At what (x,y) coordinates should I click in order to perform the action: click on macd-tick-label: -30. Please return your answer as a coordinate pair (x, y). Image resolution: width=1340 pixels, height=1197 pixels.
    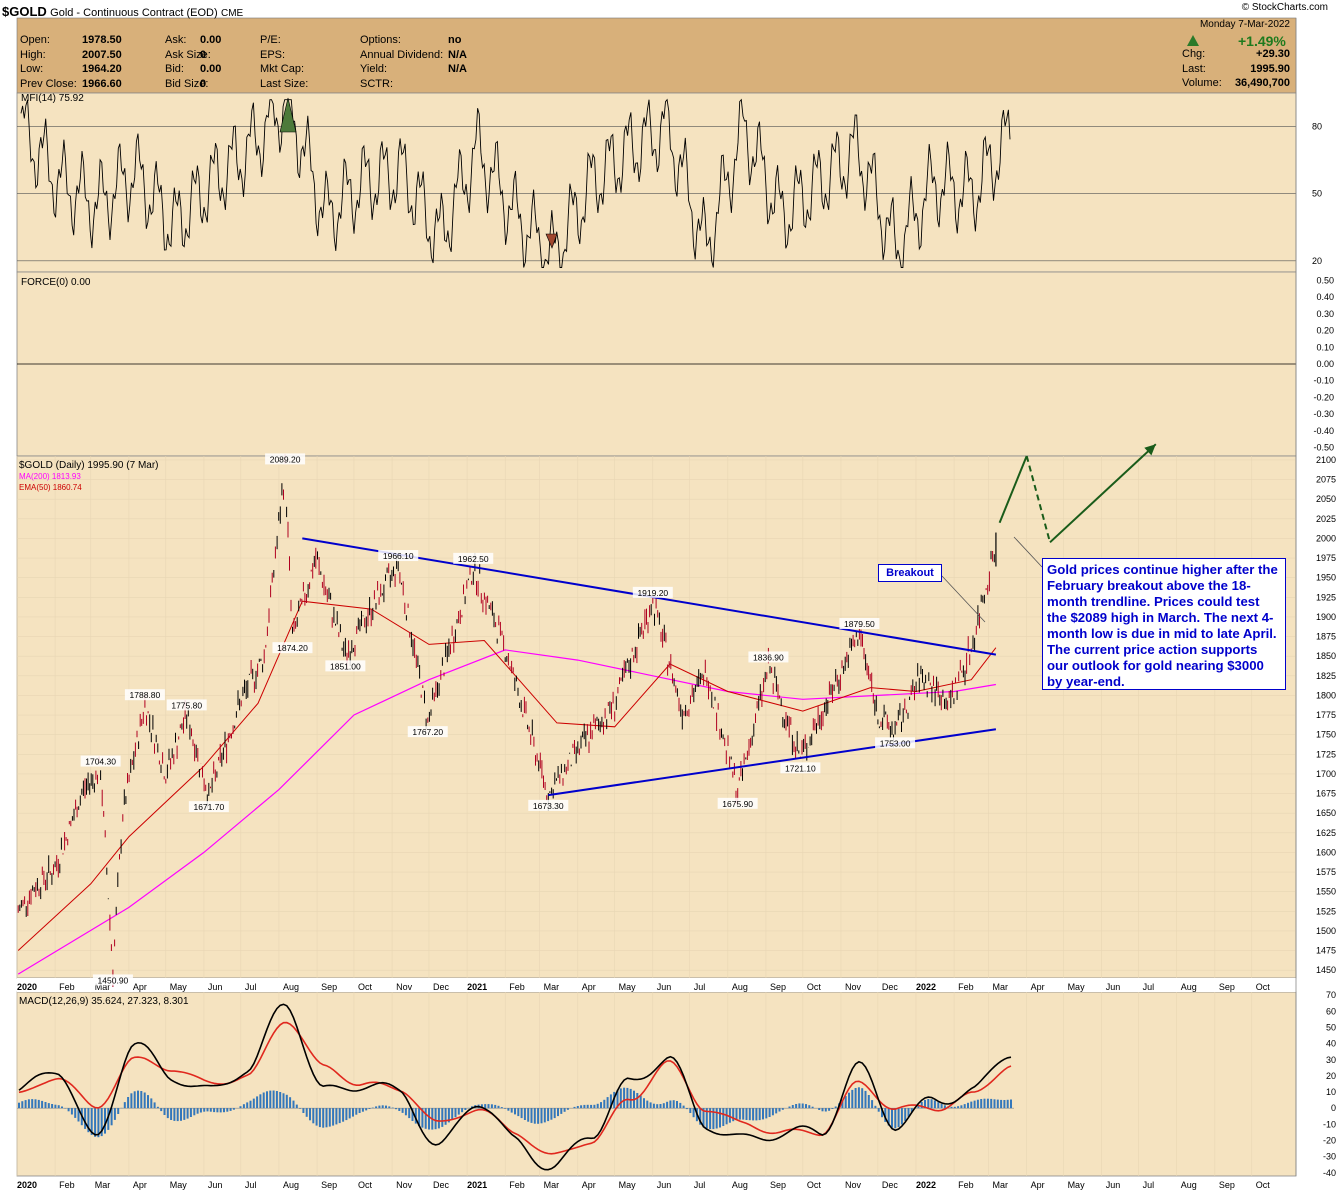
    Looking at the image, I should click on (1329, 1157).